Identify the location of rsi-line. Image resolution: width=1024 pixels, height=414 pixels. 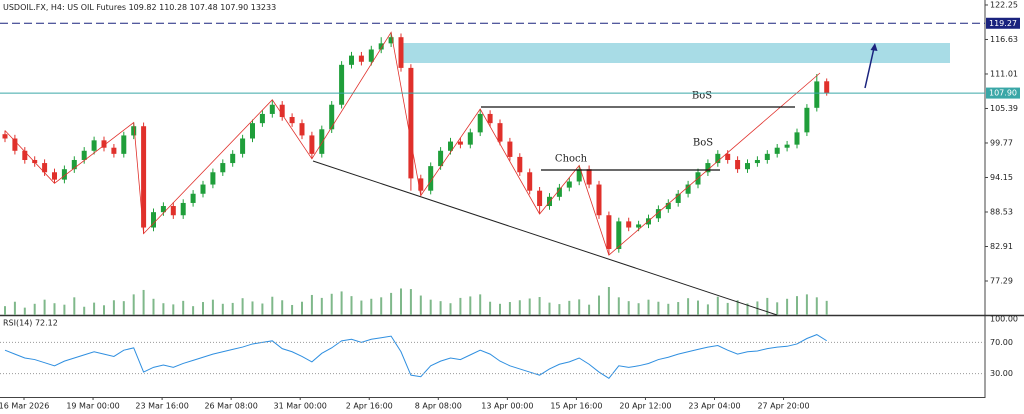
(415, 356).